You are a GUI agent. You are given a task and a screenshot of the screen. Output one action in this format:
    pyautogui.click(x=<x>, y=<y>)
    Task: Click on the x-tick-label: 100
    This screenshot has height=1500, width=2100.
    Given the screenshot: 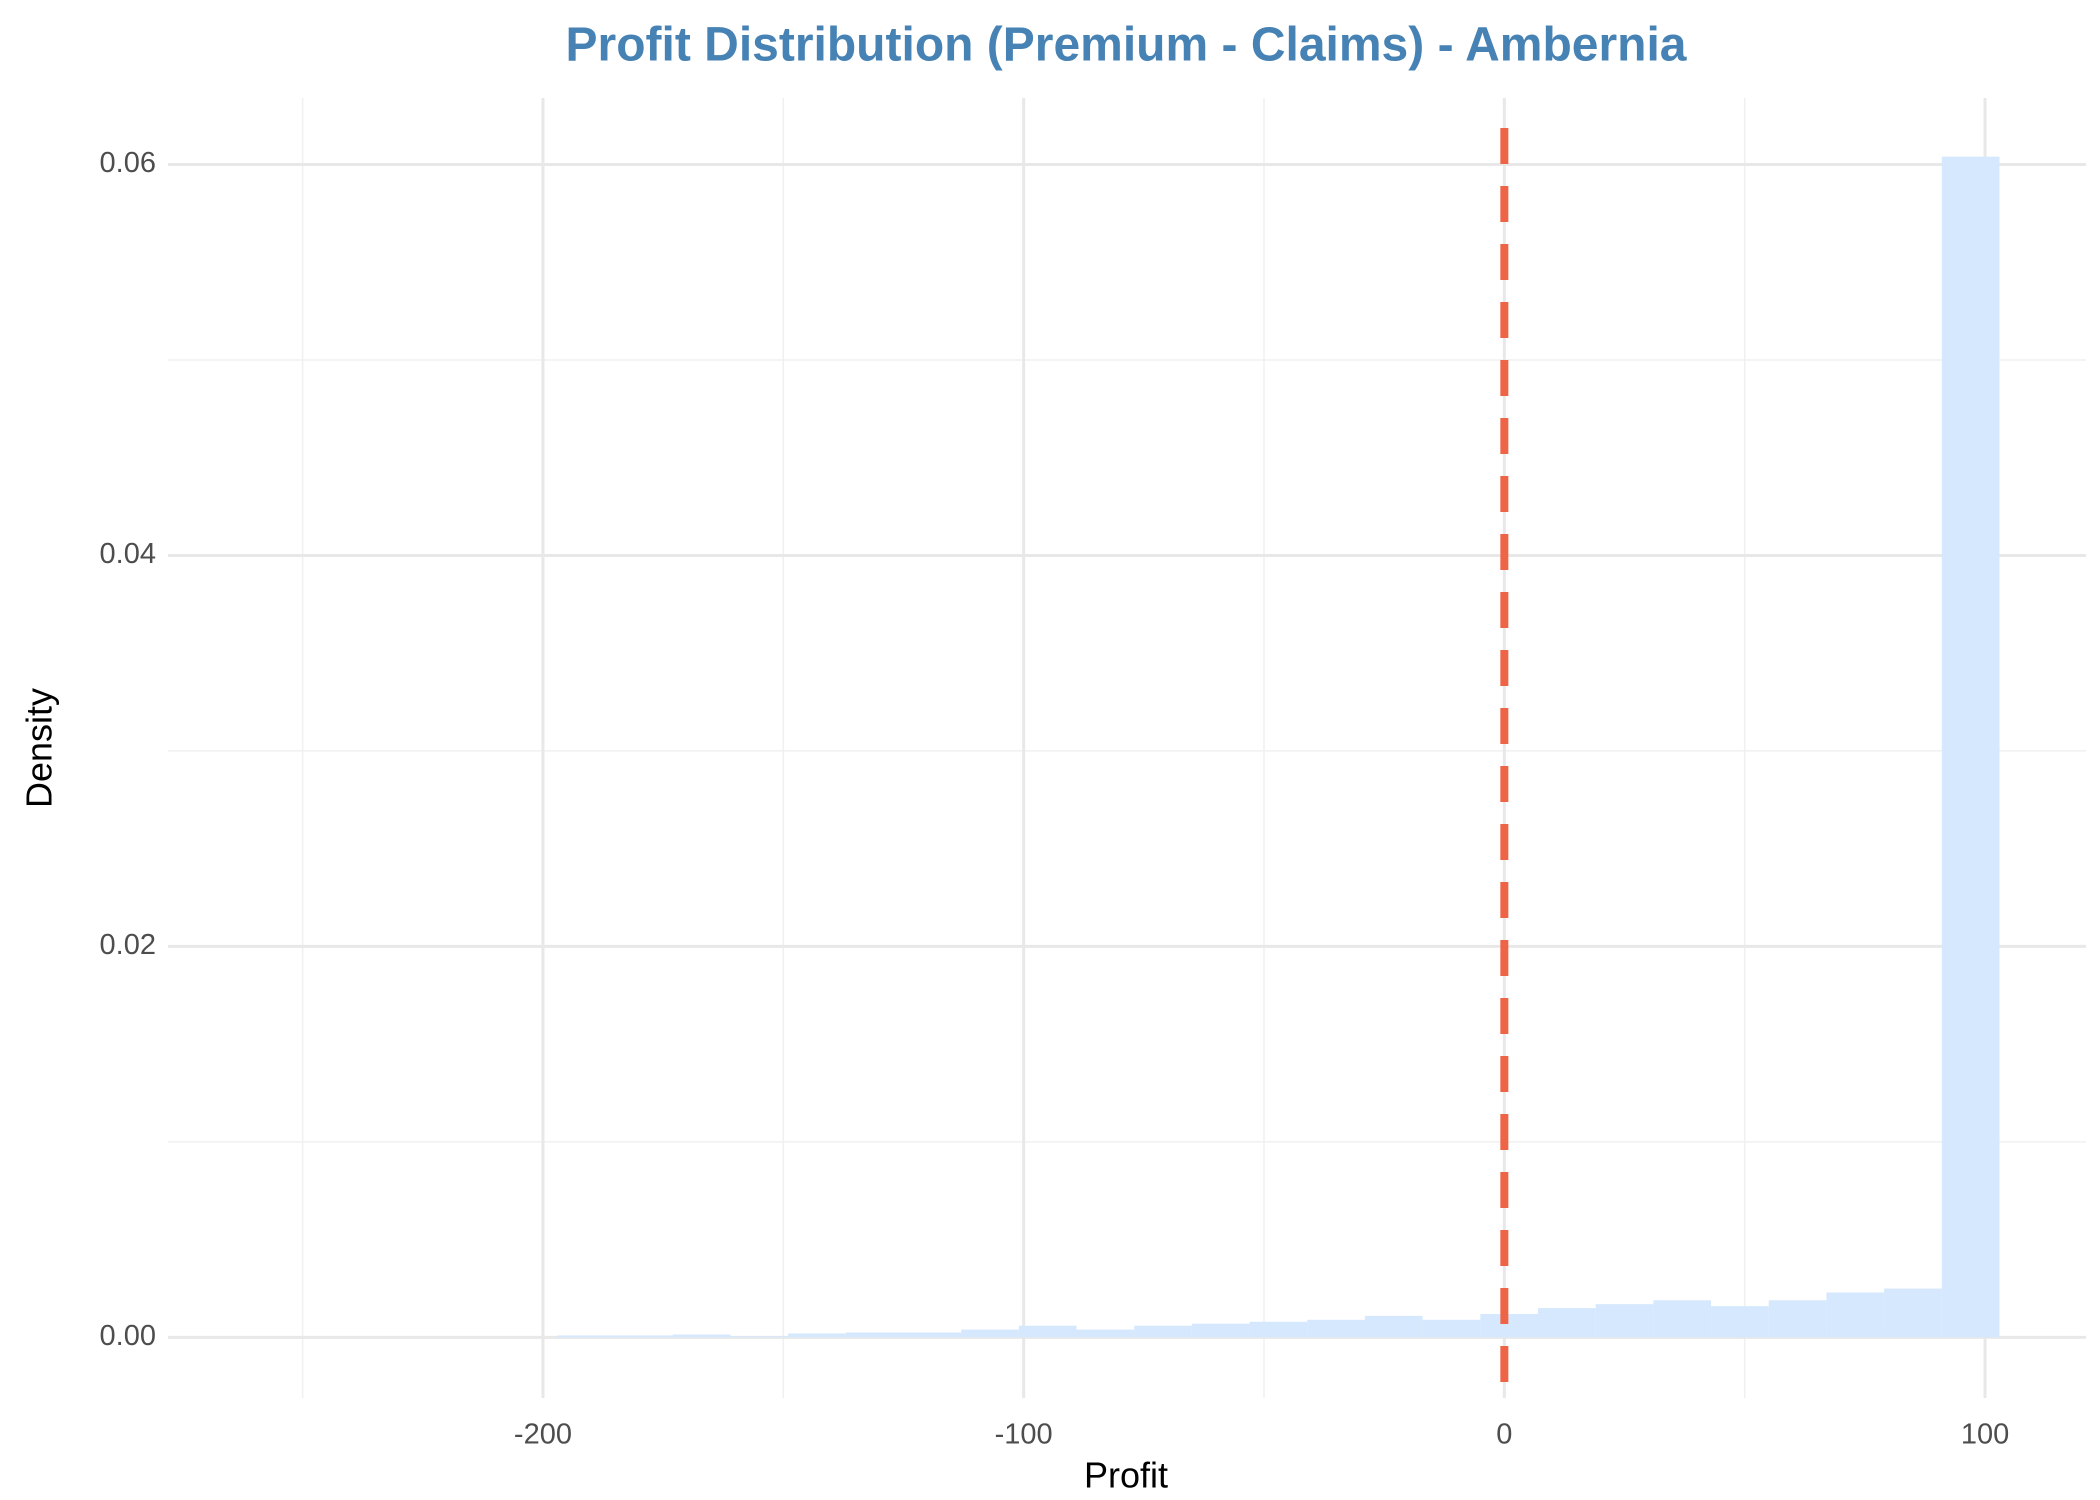 What is the action you would take?
    pyautogui.click(x=1985, y=1435)
    